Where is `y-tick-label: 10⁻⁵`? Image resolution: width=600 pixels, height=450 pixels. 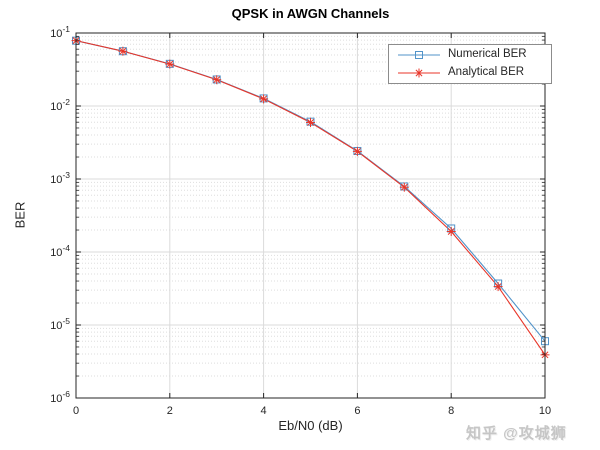 y-tick-label: 10⁻⁵ is located at coordinates (60, 324).